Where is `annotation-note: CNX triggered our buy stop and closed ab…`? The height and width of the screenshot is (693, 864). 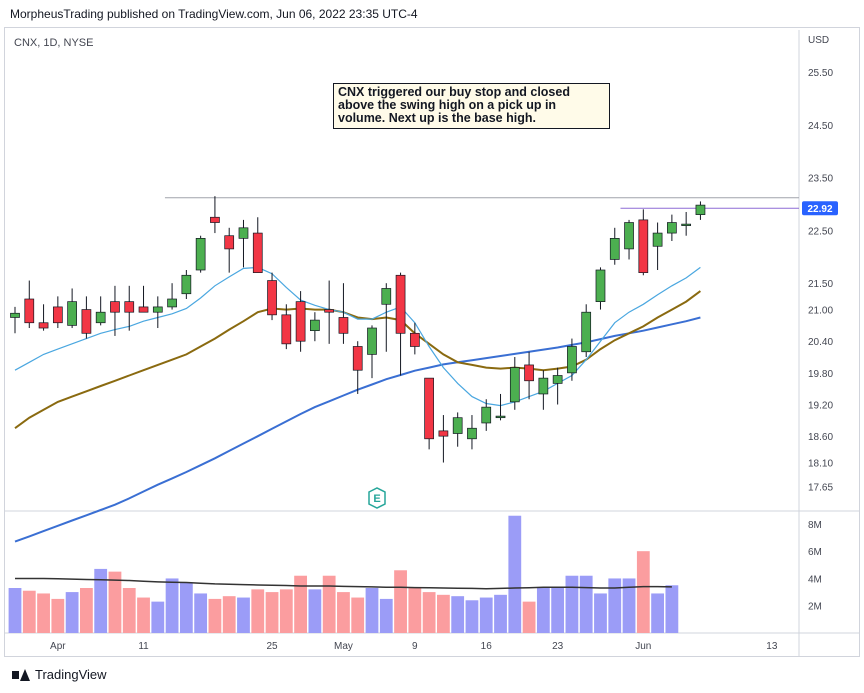 annotation-note: CNX triggered our buy stop and closed ab… is located at coordinates (471, 106).